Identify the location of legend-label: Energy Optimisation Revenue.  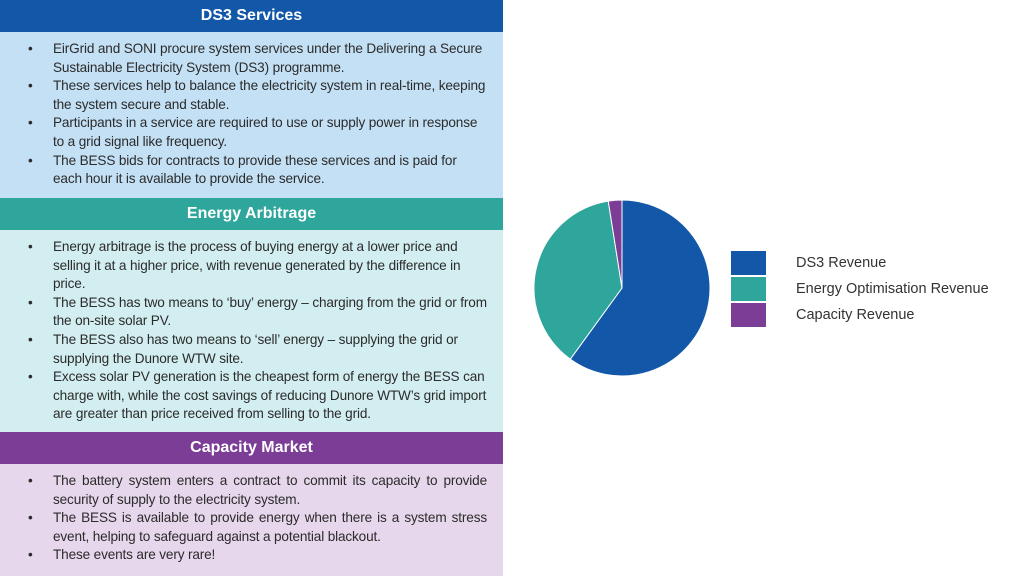
(892, 288).